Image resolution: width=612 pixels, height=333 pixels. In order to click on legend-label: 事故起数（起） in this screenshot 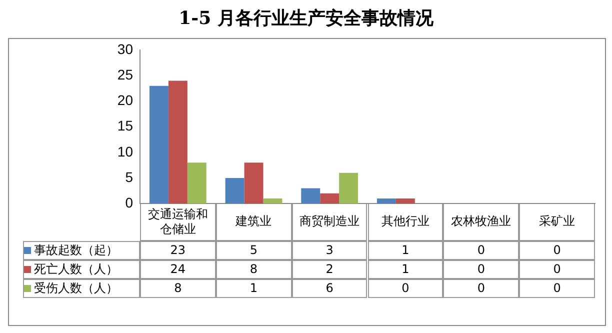, I will do `click(76, 249)`.